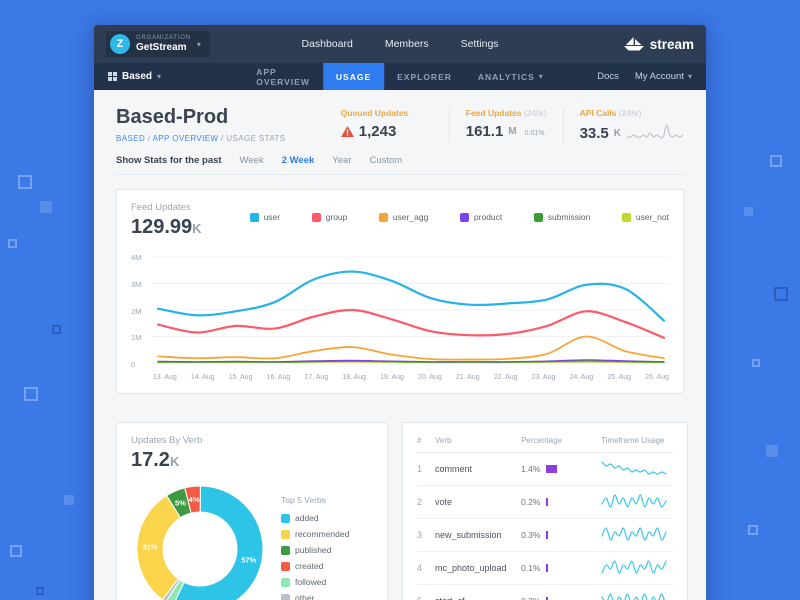 The width and height of the screenshot is (800, 600). I want to click on tab-usage: USAGE, so click(353, 76).